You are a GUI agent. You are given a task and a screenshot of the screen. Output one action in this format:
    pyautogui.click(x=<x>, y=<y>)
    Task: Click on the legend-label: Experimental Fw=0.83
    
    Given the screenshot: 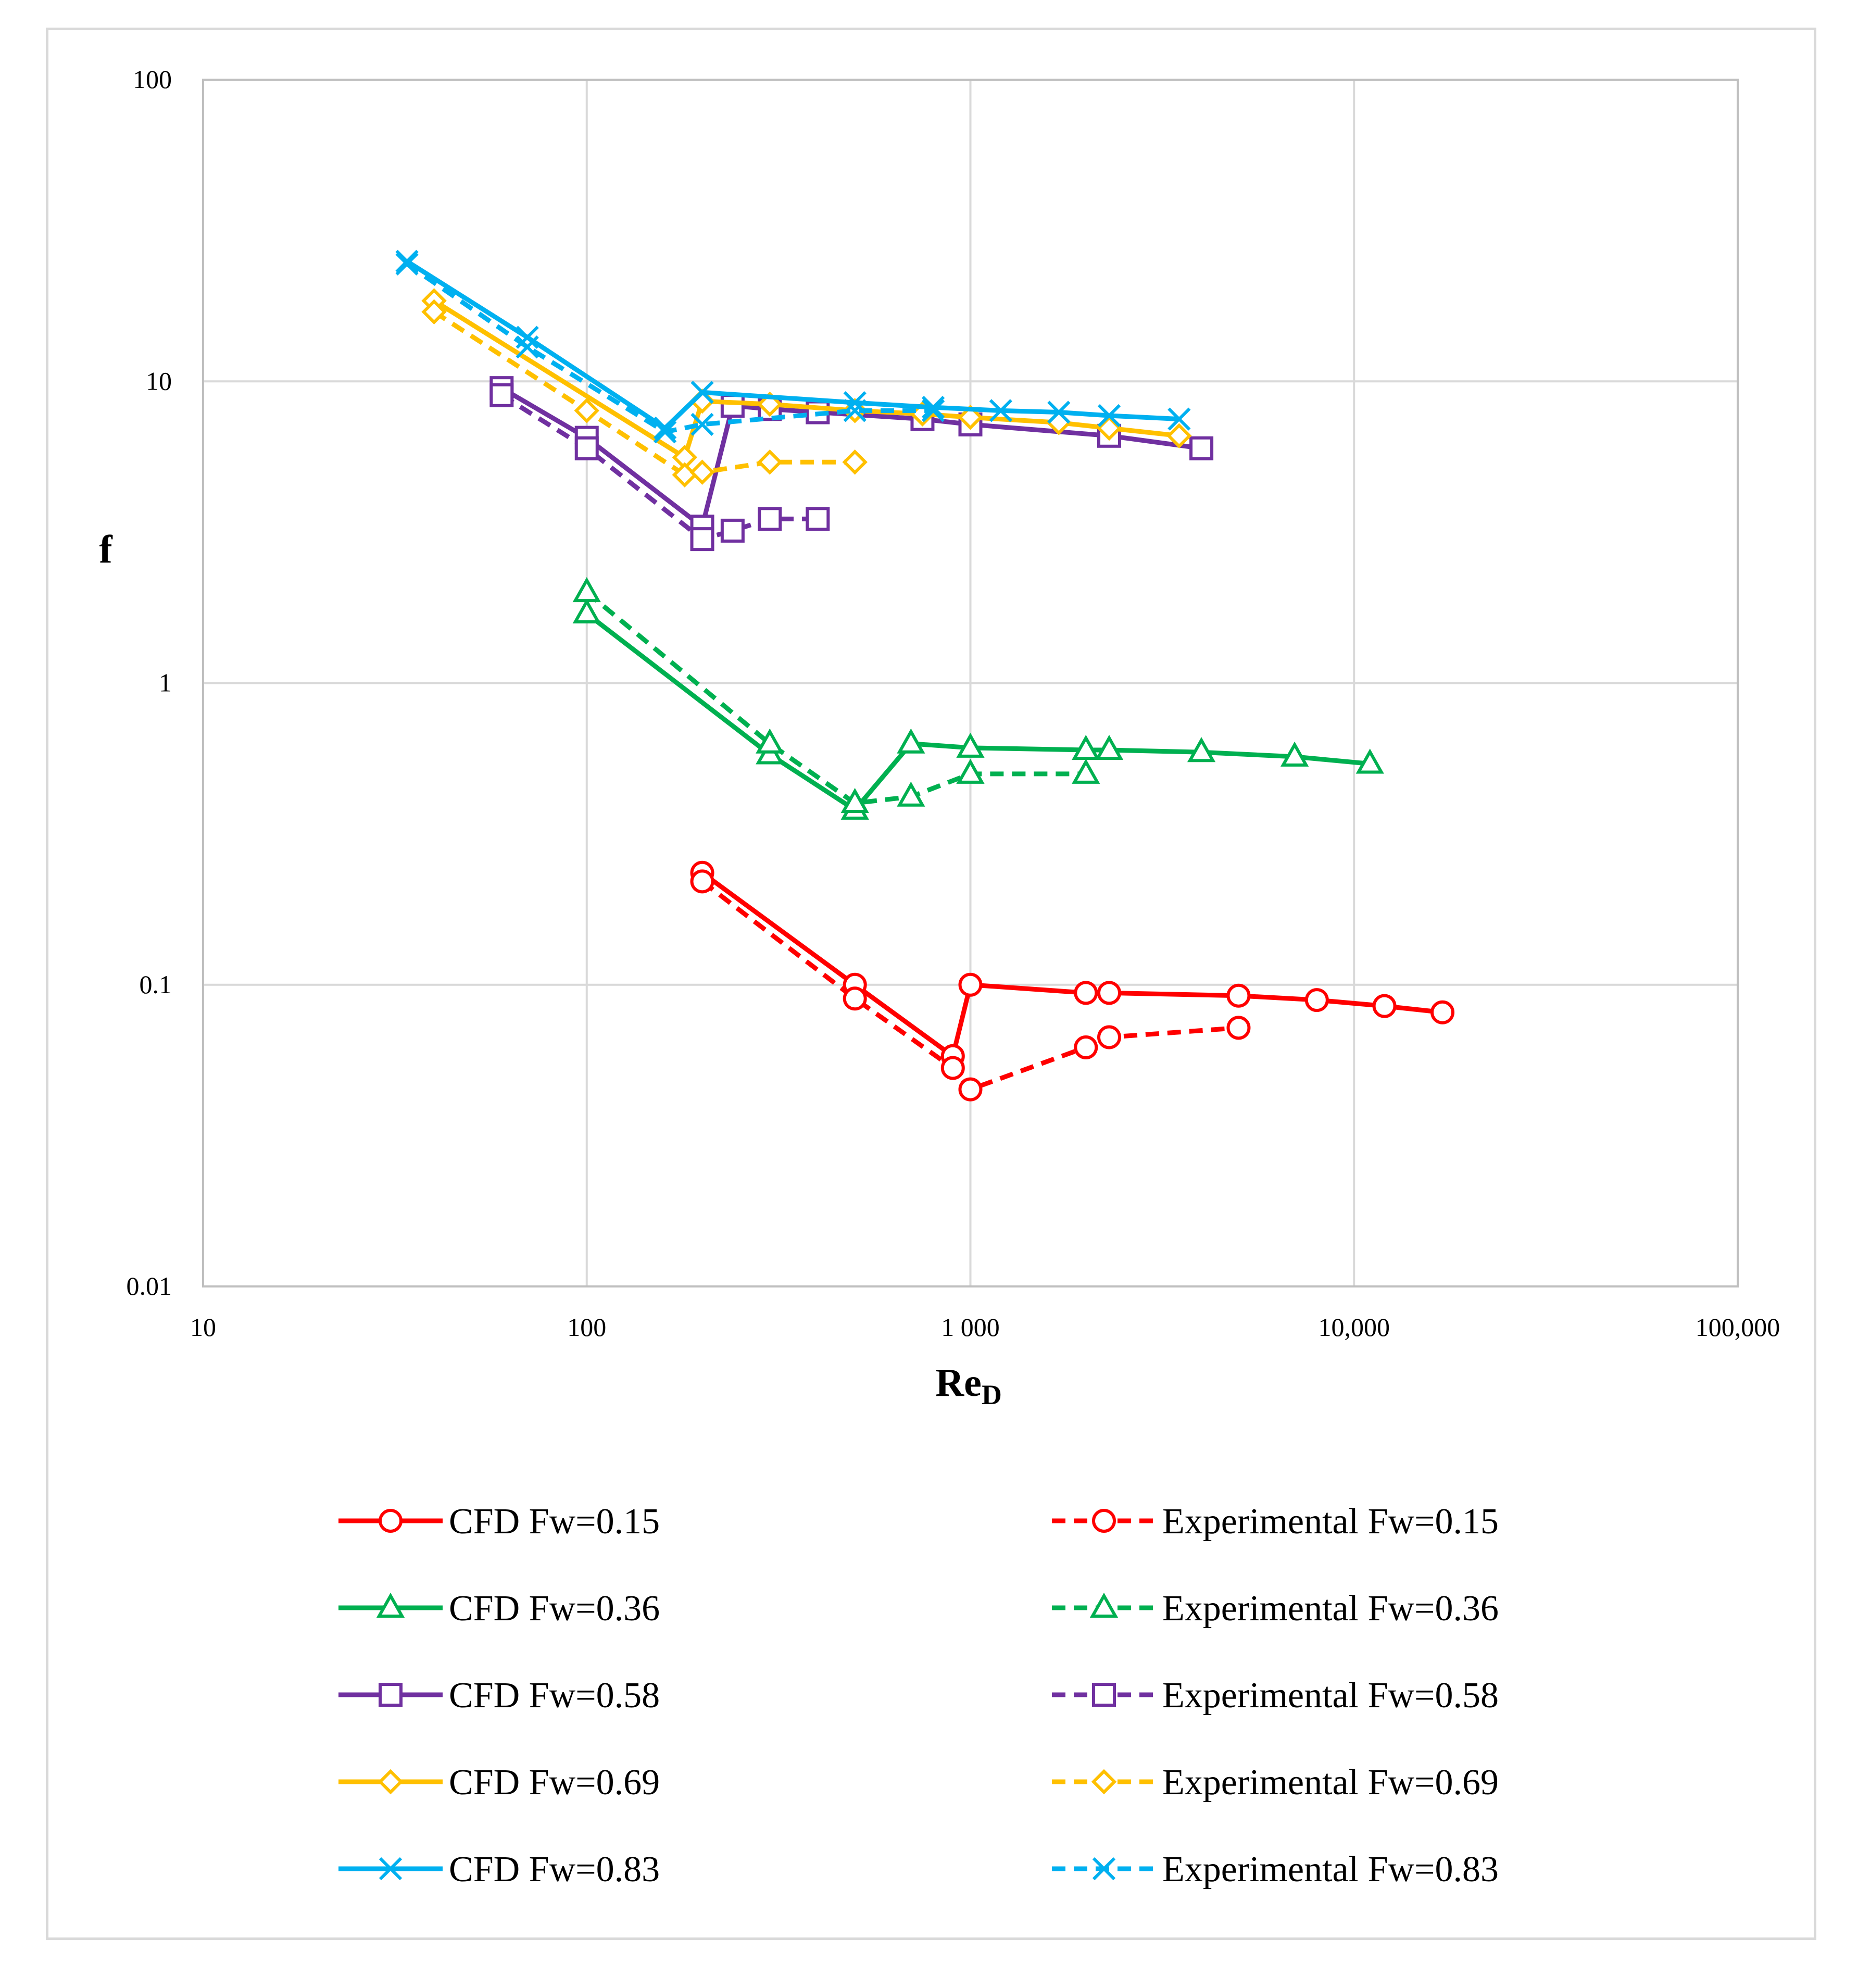 What is the action you would take?
    pyautogui.click(x=1330, y=1869)
    